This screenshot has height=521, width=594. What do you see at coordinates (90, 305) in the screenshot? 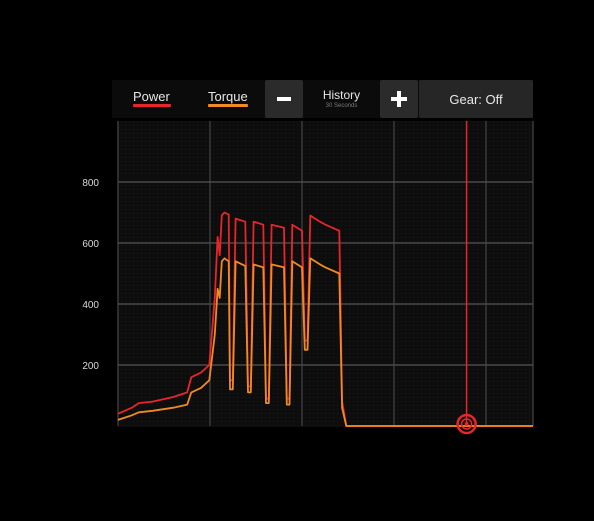
I see `y-tick-label-400: 400` at bounding box center [90, 305].